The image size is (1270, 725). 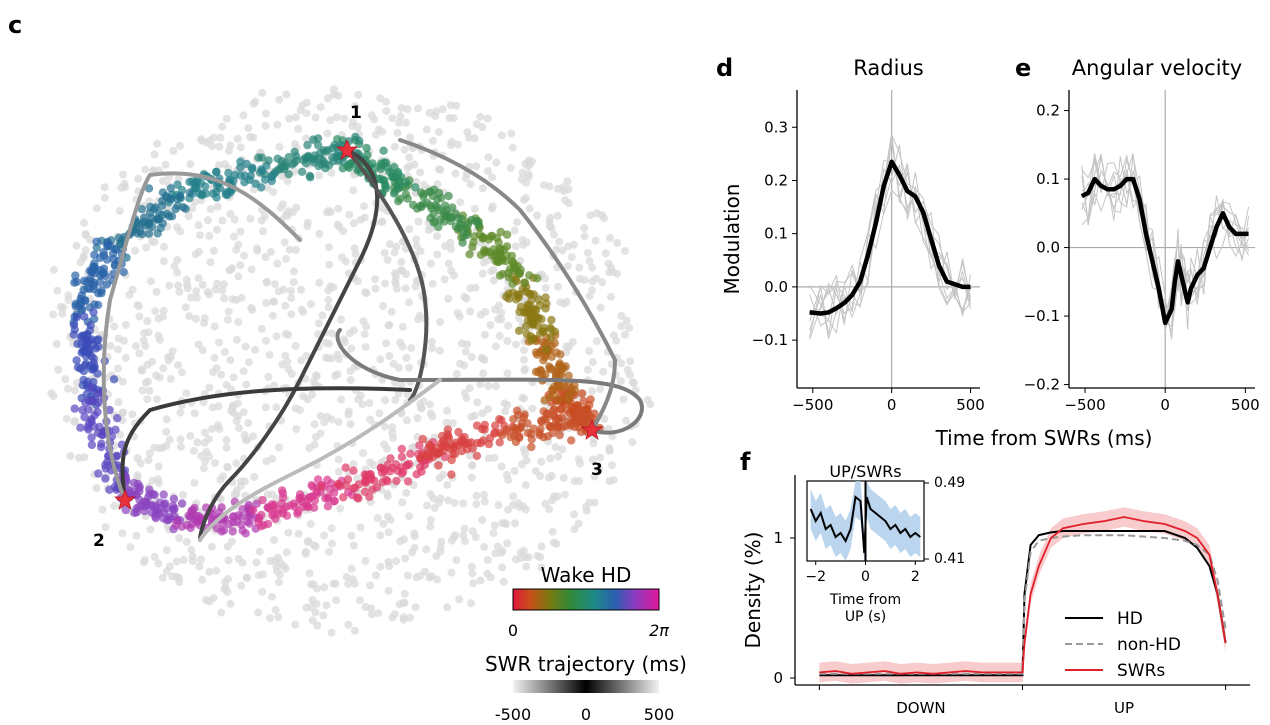 What do you see at coordinates (1165, 244) in the screenshot?
I see `individual-trace` at bounding box center [1165, 244].